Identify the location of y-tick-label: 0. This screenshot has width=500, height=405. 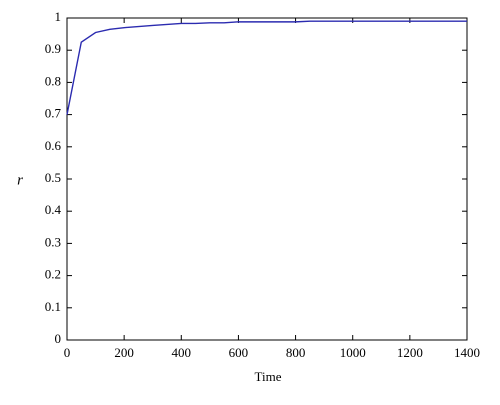
(58, 338).